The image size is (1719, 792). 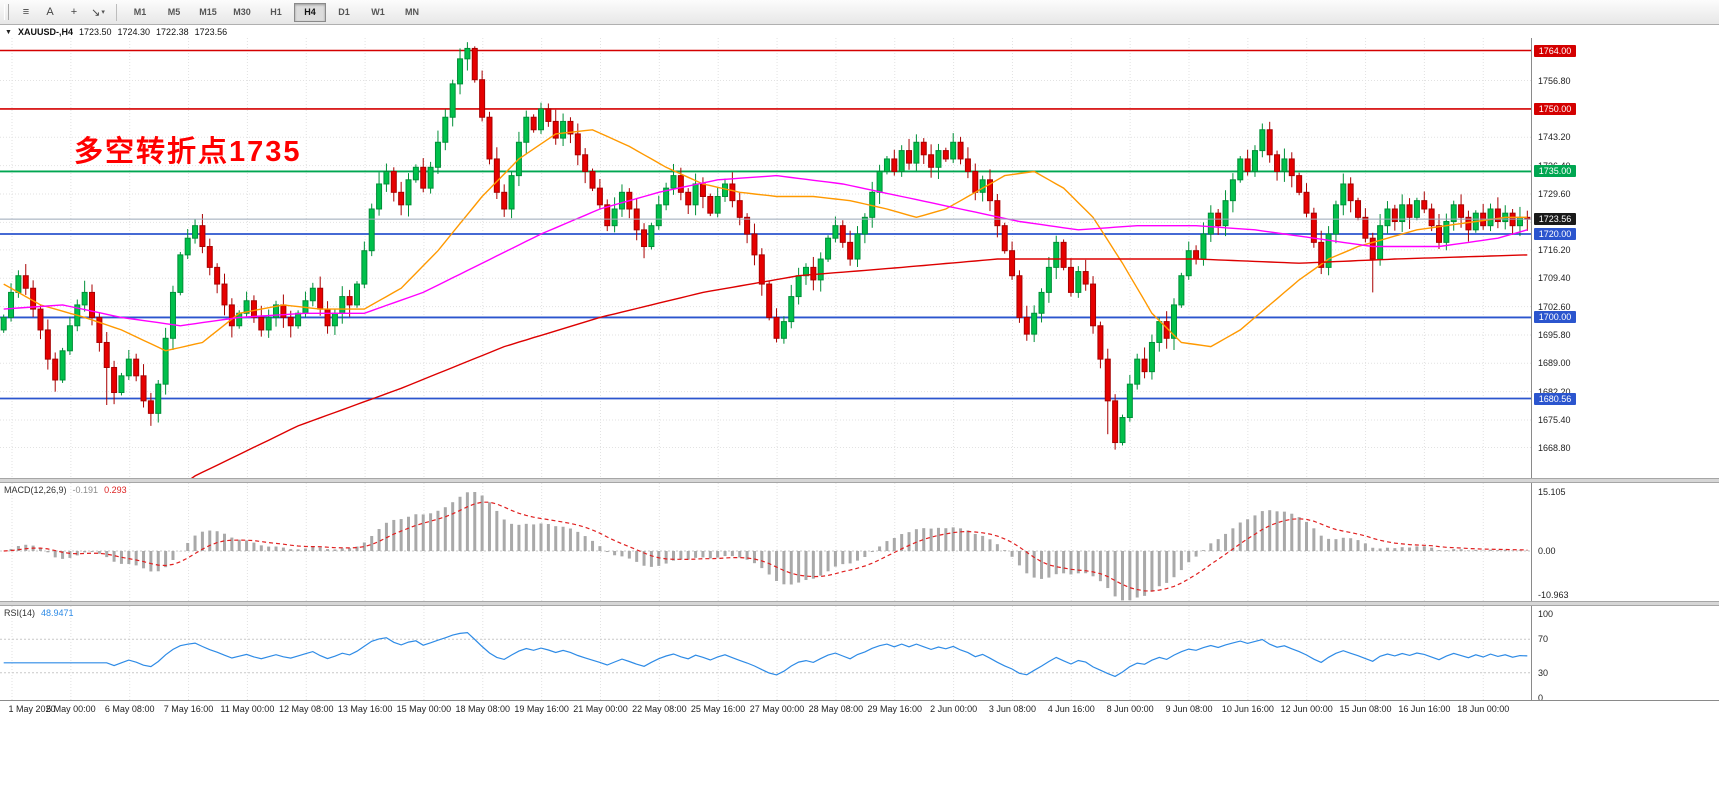 I want to click on chevron-down-icon: ▾, so click(x=103, y=12).